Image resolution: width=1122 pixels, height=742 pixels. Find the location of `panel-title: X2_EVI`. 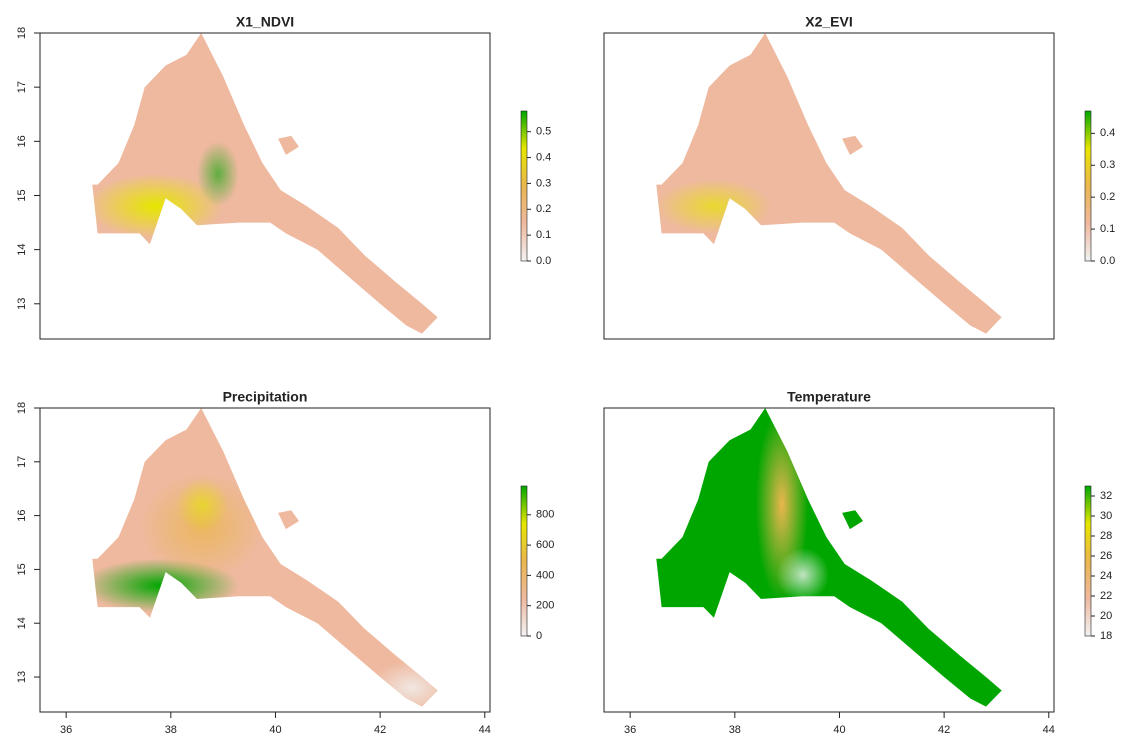

panel-title: X2_EVI is located at coordinates (828, 22).